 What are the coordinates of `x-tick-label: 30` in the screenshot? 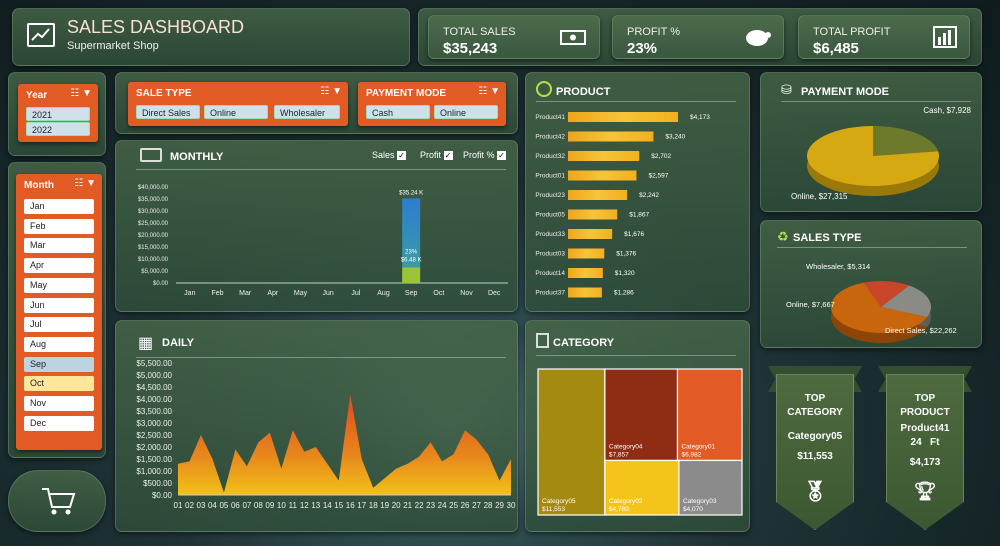 It's located at (511, 505).